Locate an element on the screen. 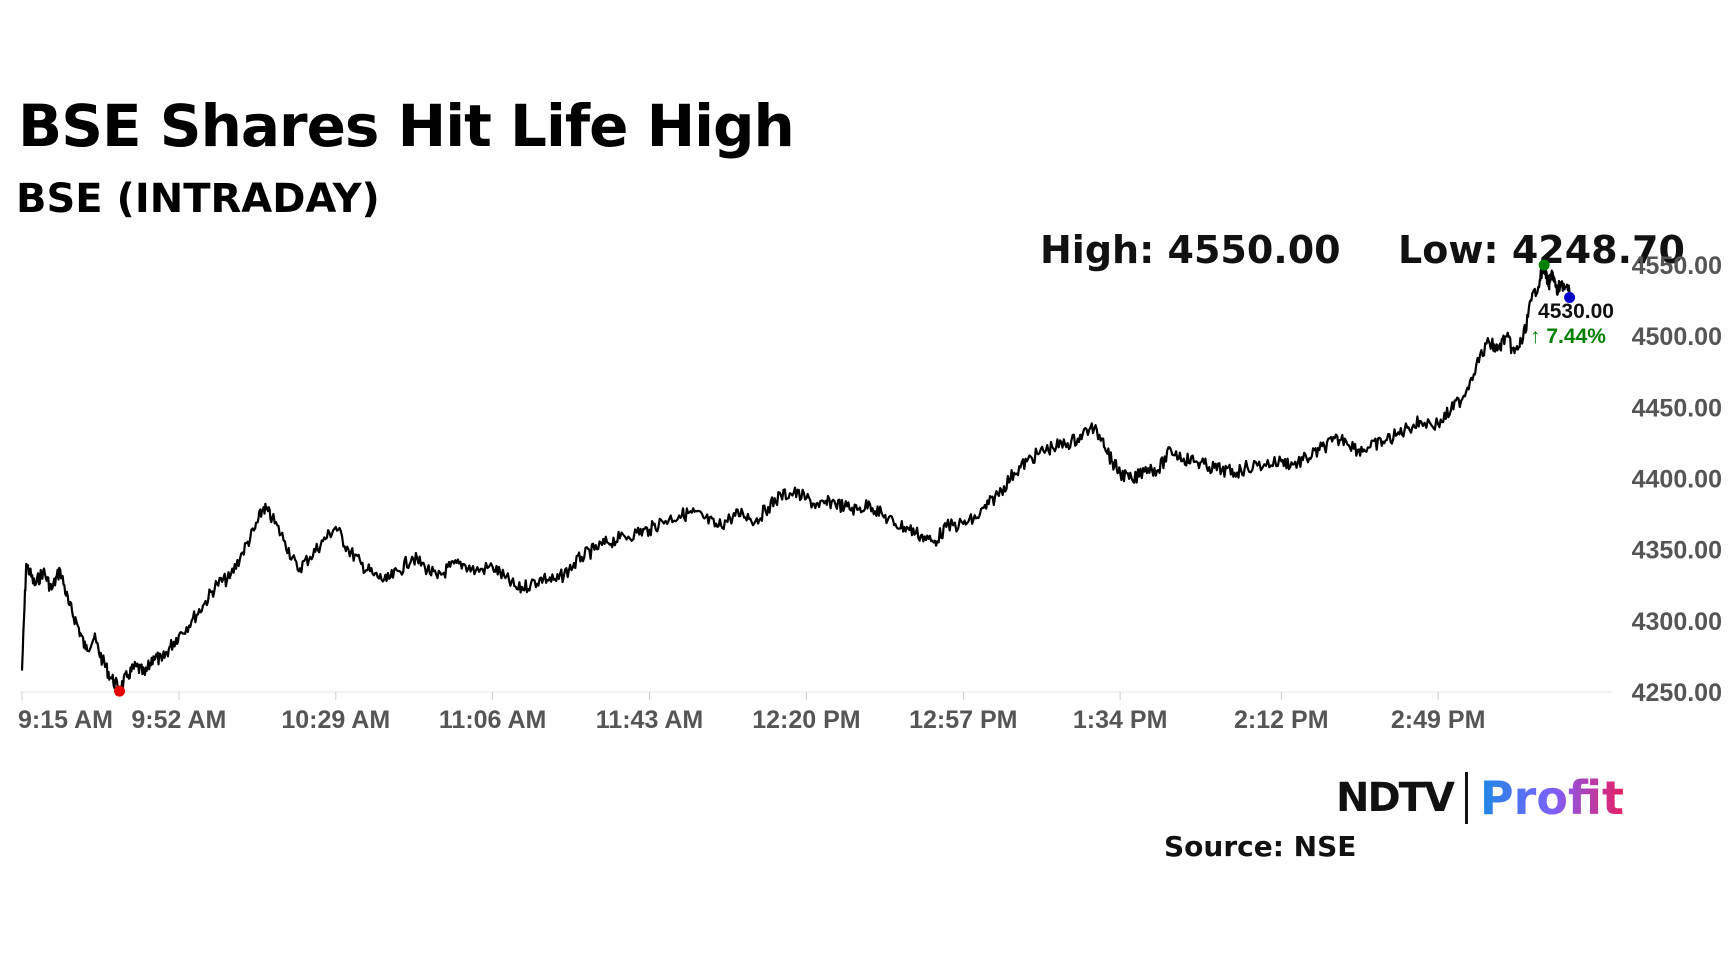  logo-divider is located at coordinates (1466, 798).